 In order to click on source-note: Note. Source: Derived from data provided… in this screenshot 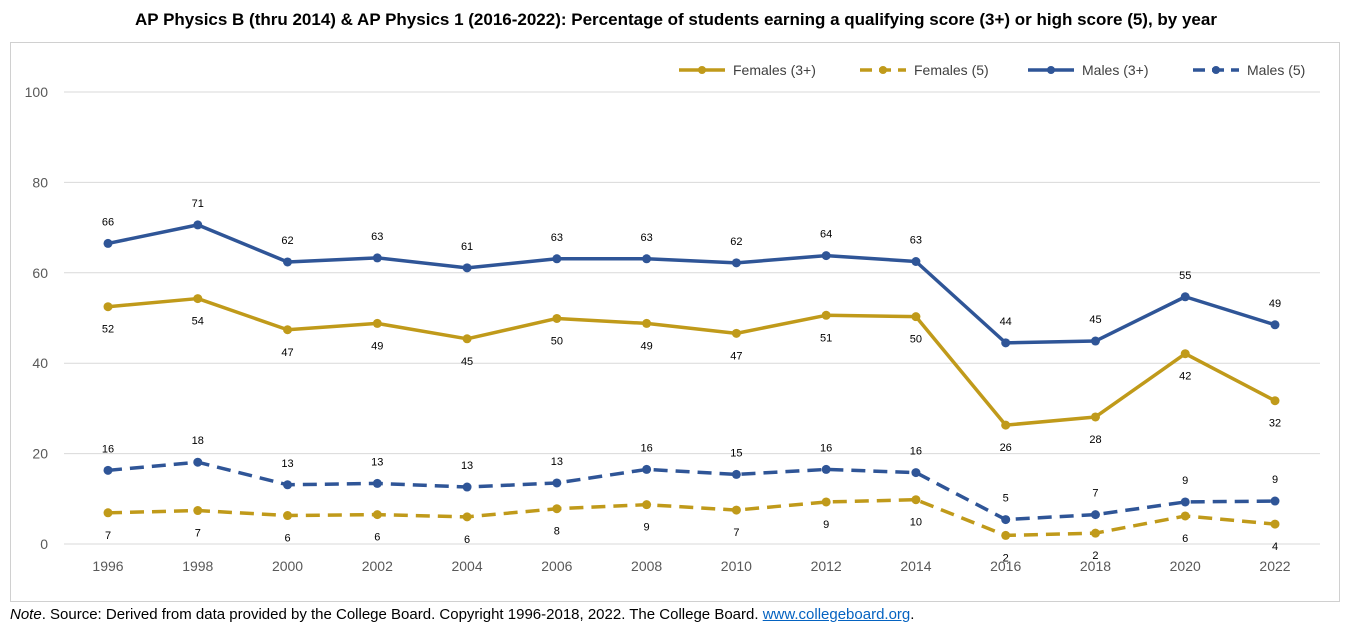, I will do `click(462, 614)`.